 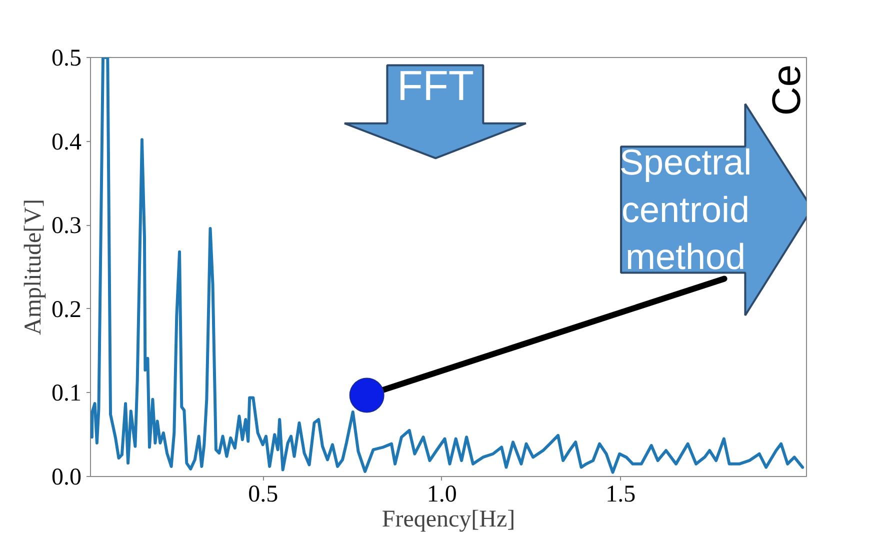 I want to click on y-axis-title: Amplitude[V], so click(x=33, y=267).